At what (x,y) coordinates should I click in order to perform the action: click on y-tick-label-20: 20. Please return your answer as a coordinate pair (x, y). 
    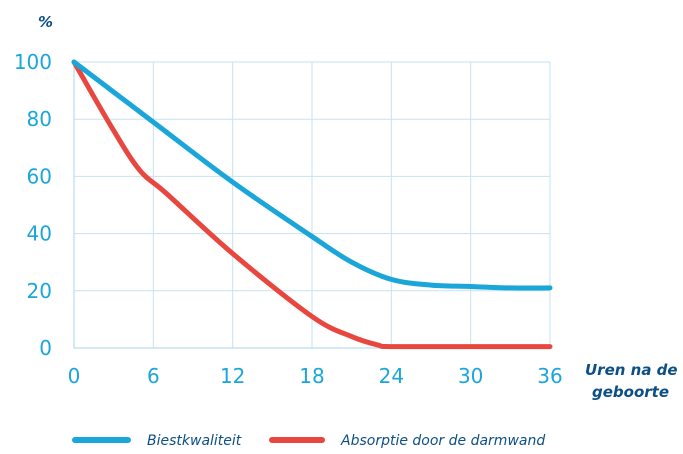
    Looking at the image, I should click on (39, 291).